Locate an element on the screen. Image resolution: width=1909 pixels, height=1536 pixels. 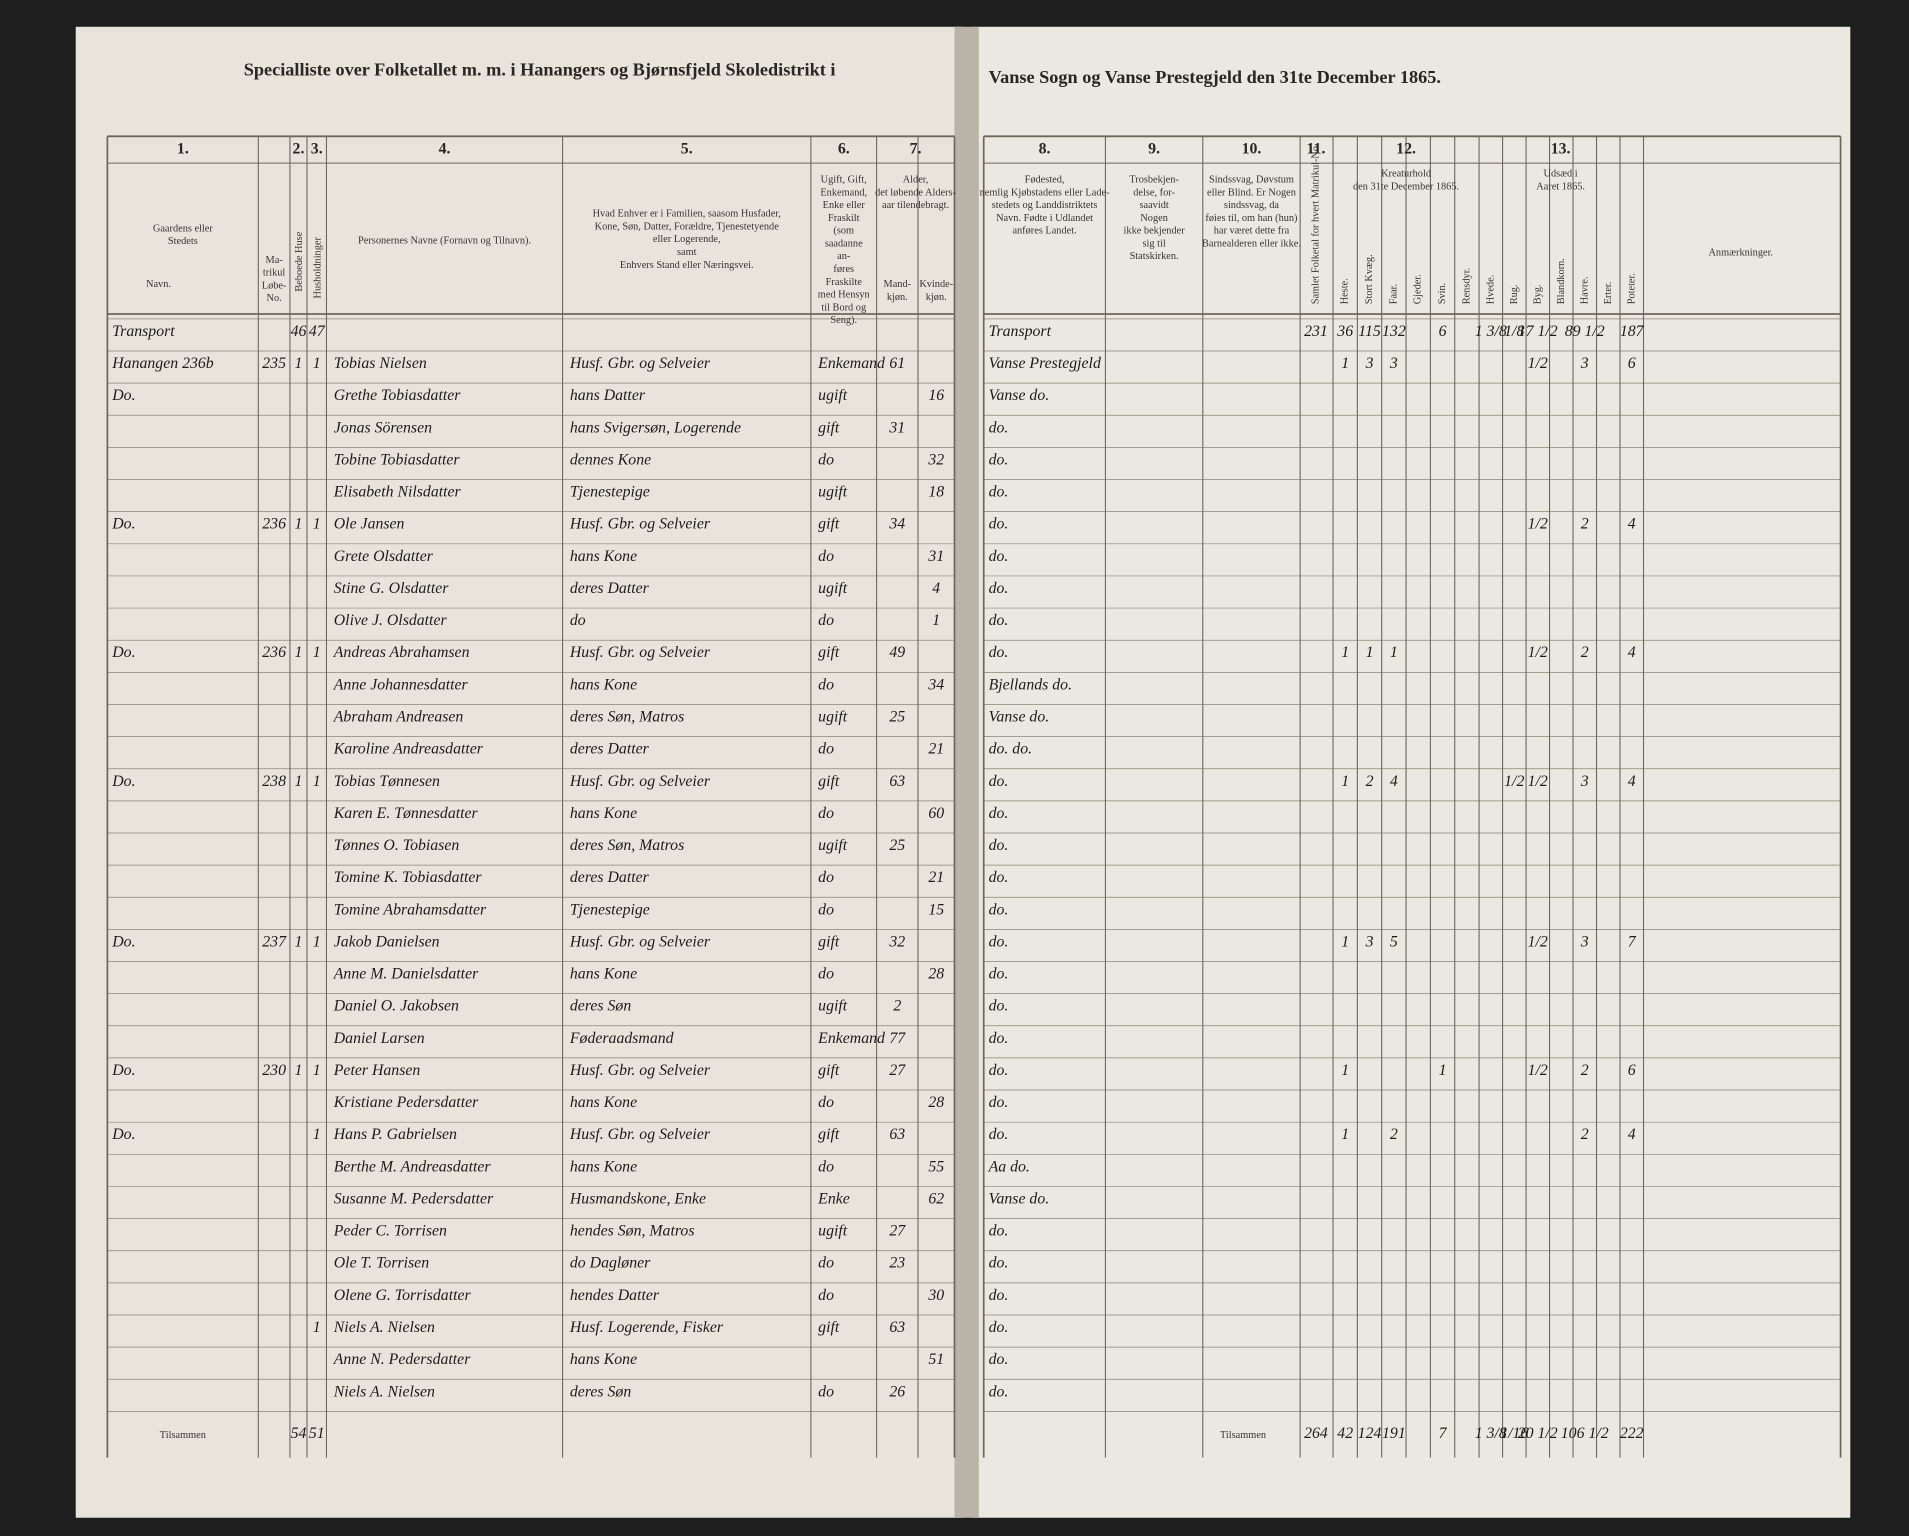
position: deres Datter is located at coordinates (610, 588).